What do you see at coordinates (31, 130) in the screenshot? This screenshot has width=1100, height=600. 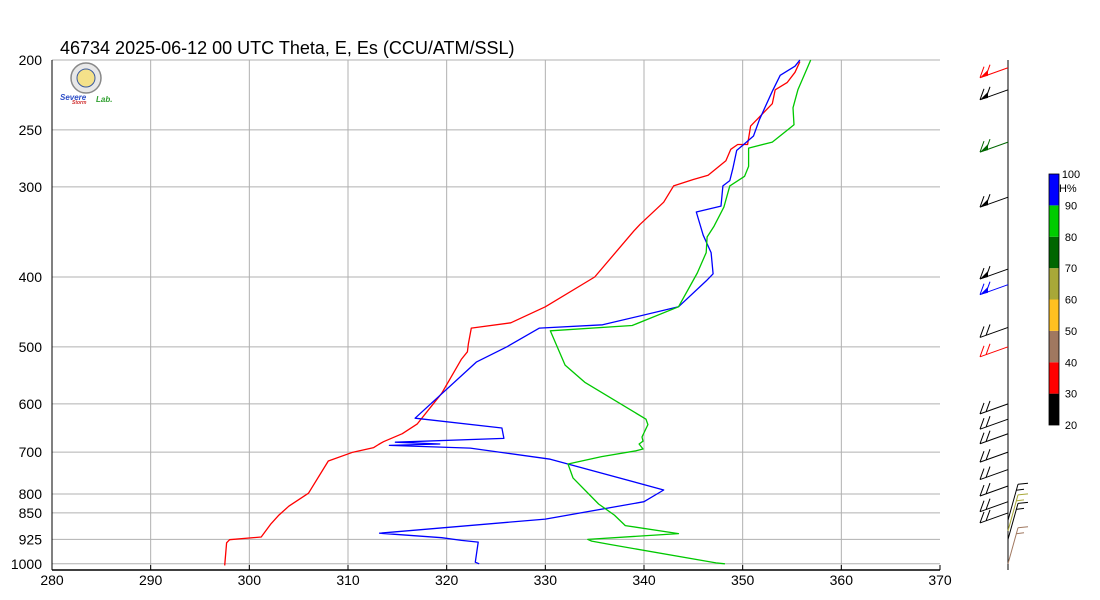 I see `y-tick-label: 250` at bounding box center [31, 130].